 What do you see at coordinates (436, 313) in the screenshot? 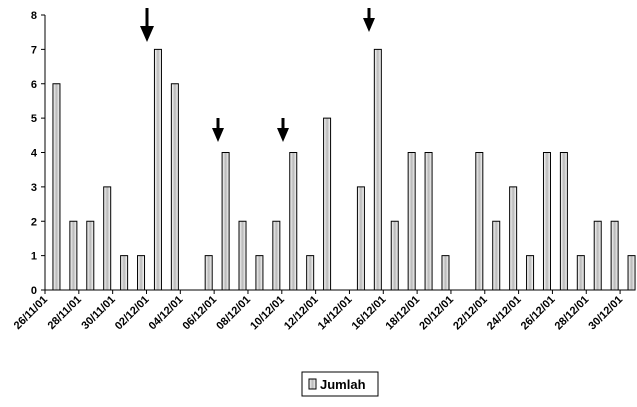
I see `x-tick-label: 20/12/01` at bounding box center [436, 313].